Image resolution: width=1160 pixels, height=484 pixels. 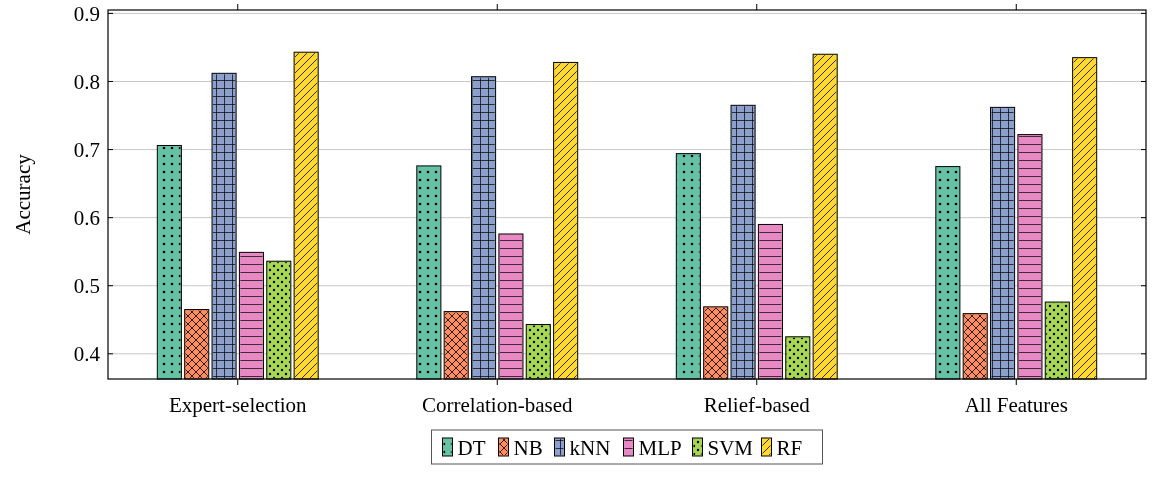 What do you see at coordinates (528, 448) in the screenshot?
I see `legend-label: NB` at bounding box center [528, 448].